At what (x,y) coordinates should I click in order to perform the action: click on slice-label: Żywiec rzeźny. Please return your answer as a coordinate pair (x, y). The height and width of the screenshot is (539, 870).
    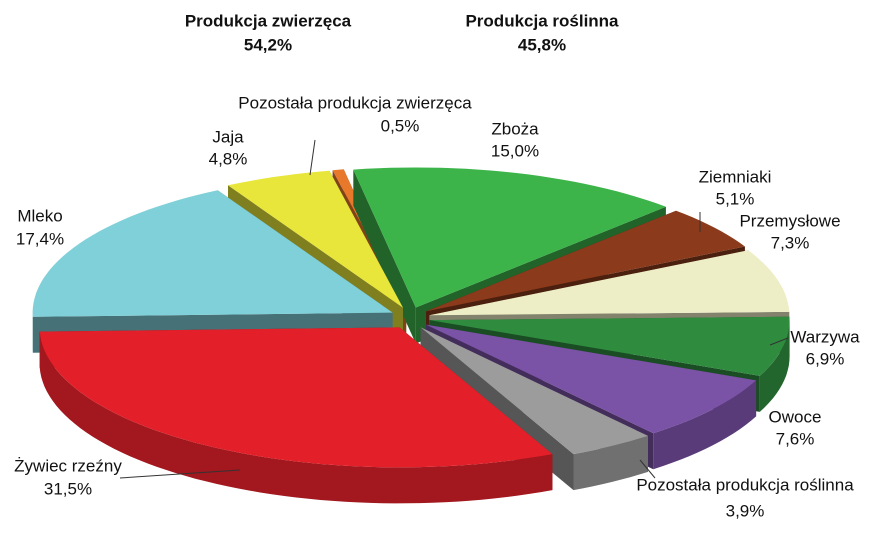
    Looking at the image, I should click on (68, 465).